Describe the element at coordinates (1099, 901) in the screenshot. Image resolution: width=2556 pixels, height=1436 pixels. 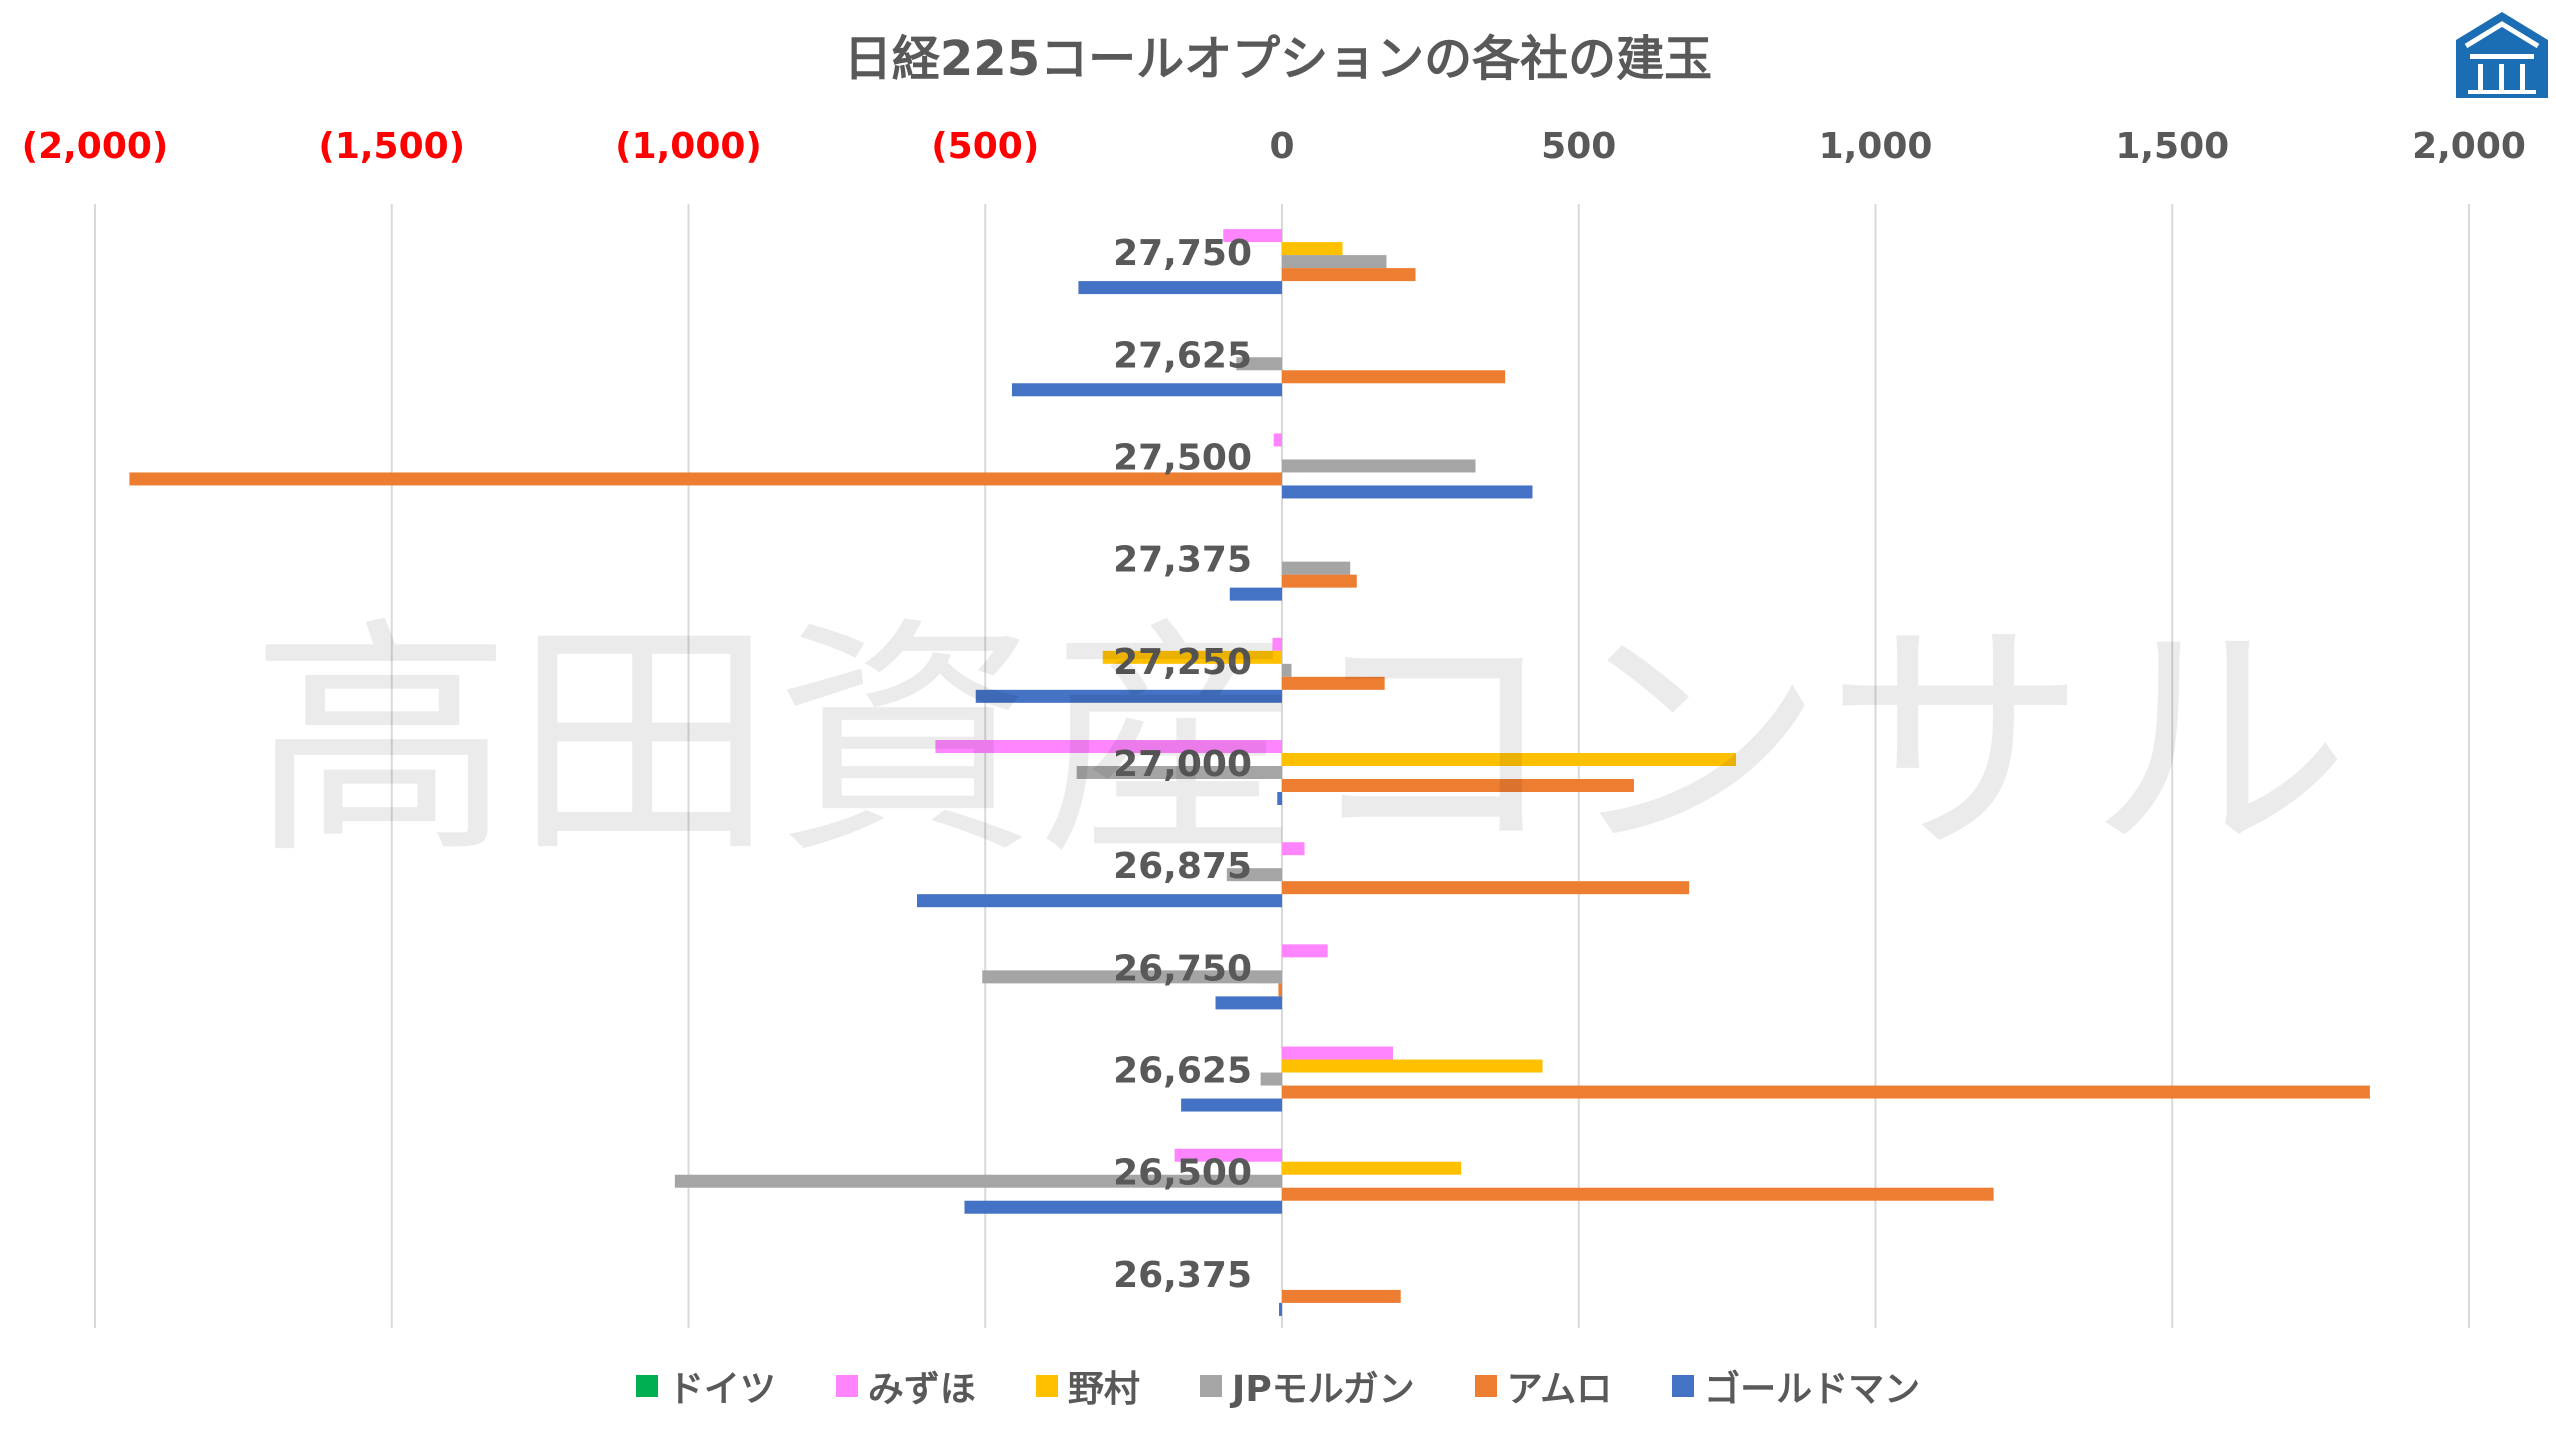
I see `bar-ゴールドマン-26,875` at that location.